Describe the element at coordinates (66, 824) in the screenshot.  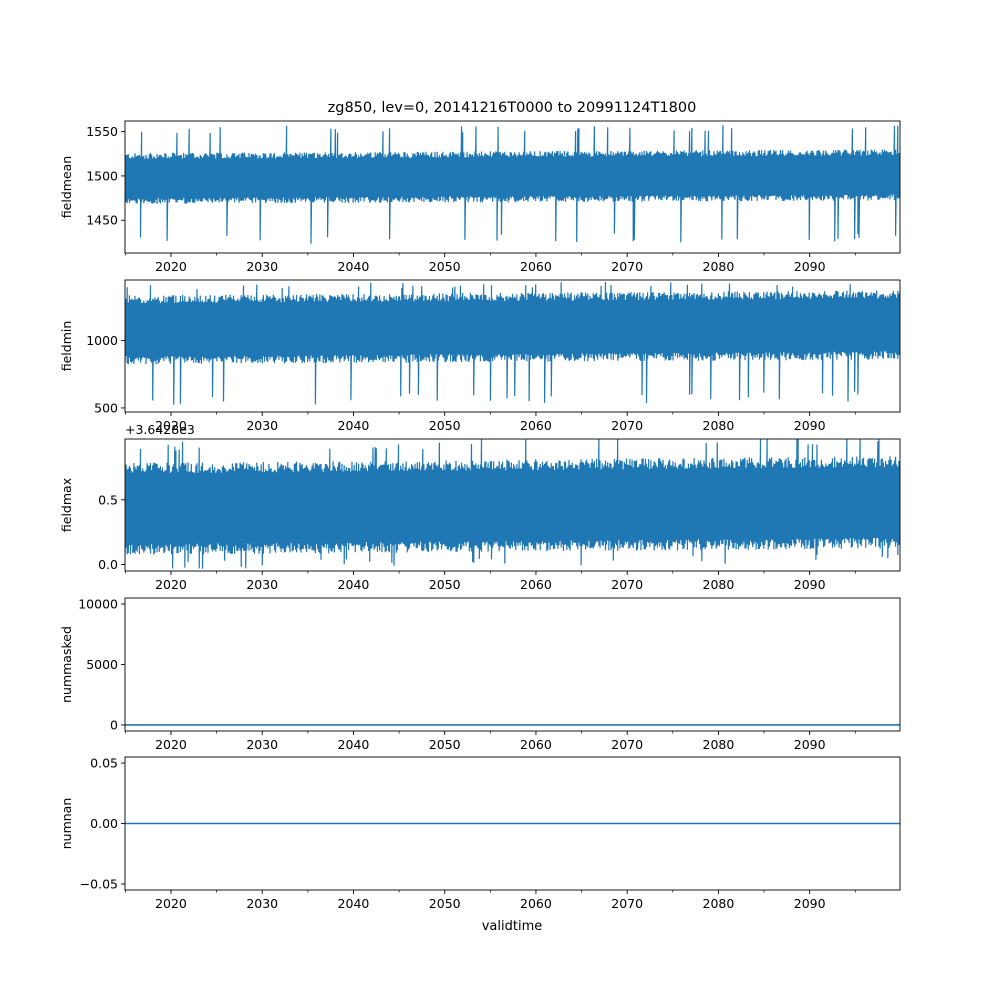
I see `y-axis-label-numnan: numnan` at that location.